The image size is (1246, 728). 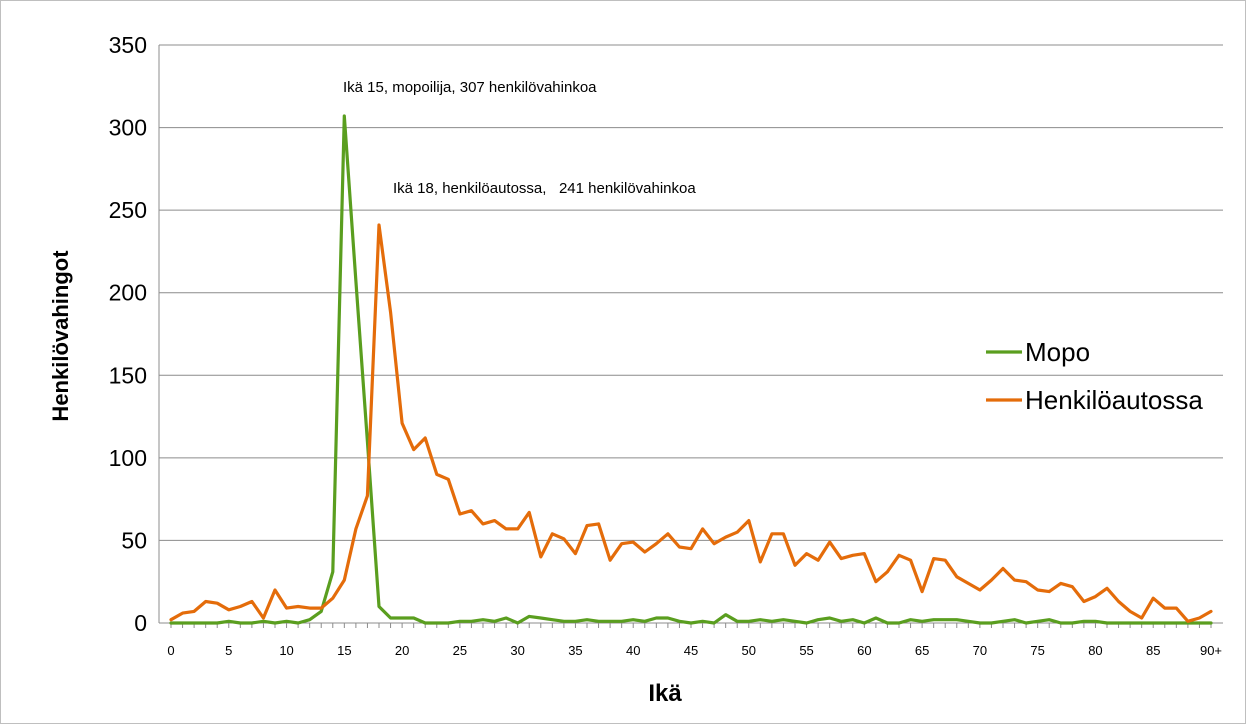 What do you see at coordinates (460, 650) in the screenshot?
I see `x-tick-label: 25` at bounding box center [460, 650].